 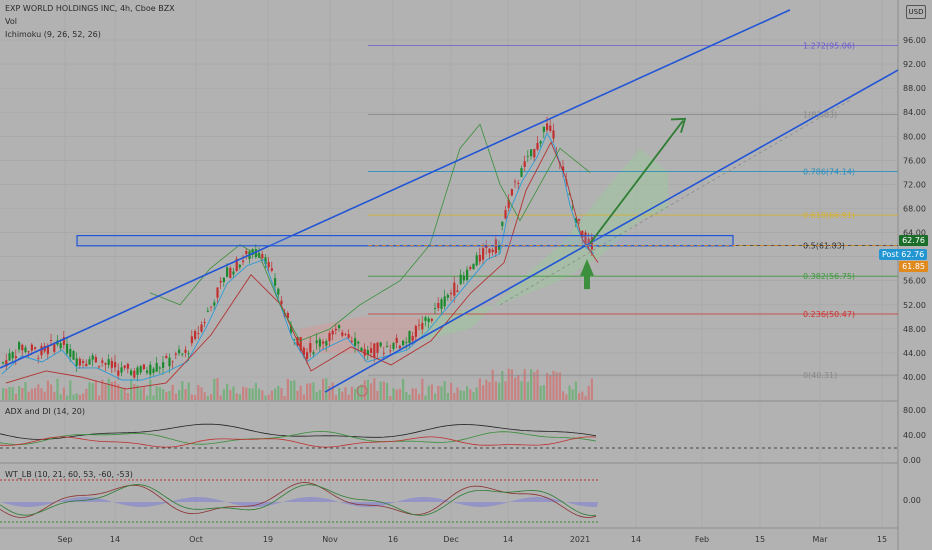 What do you see at coordinates (912, 500) in the screenshot?
I see `wt-tick-label: 0.00` at bounding box center [912, 500].